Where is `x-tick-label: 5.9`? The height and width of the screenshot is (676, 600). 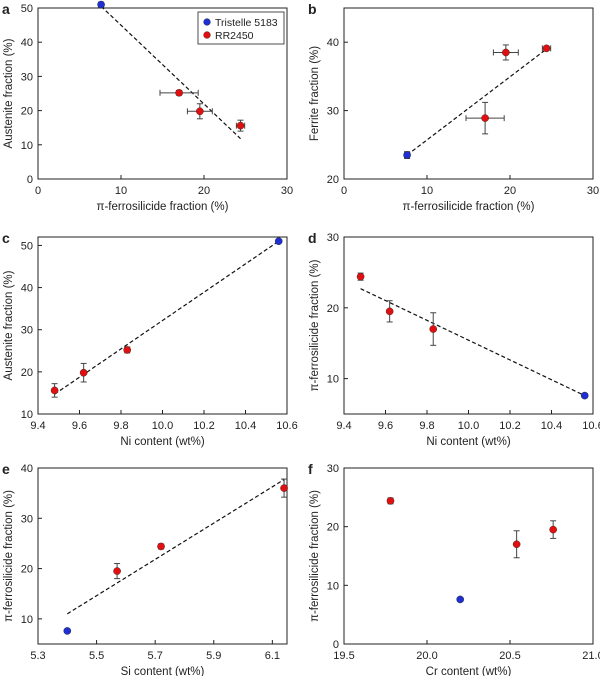 x-tick-label: 5.9 is located at coordinates (213, 656).